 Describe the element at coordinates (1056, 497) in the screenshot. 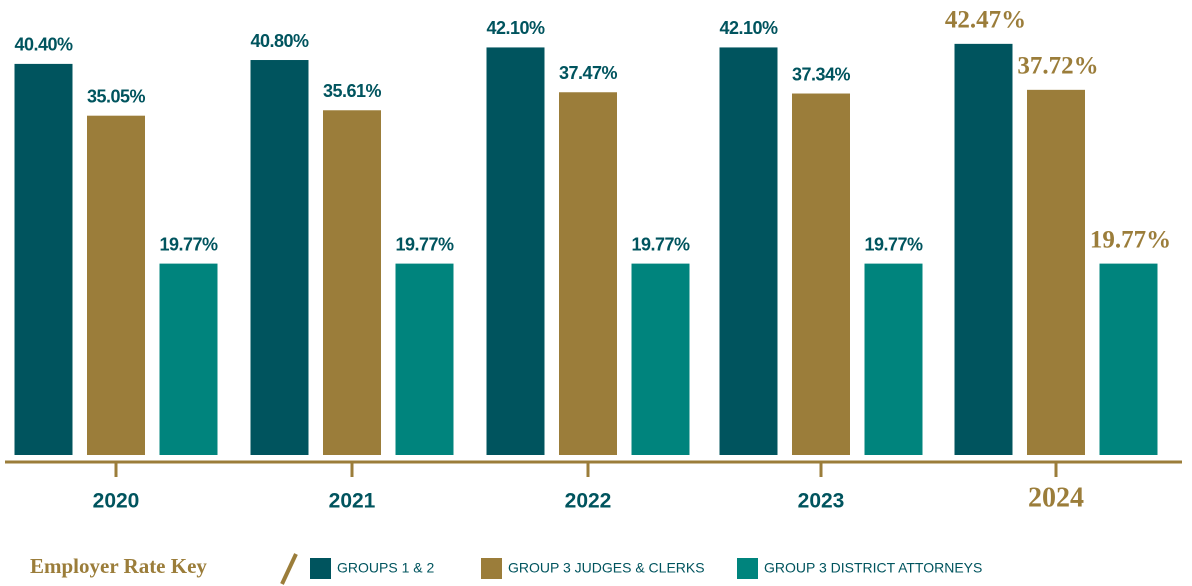

I see `x-tick-label: 2024` at that location.